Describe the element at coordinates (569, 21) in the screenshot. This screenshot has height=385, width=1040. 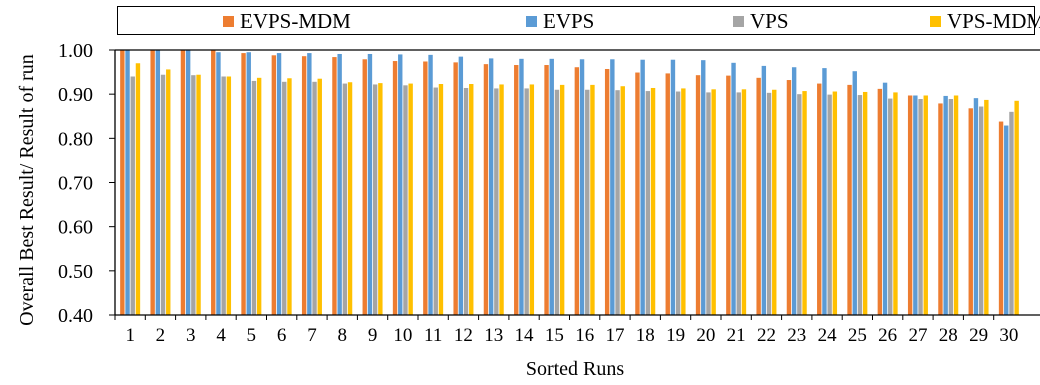
I see `legend-label: EVPS` at that location.